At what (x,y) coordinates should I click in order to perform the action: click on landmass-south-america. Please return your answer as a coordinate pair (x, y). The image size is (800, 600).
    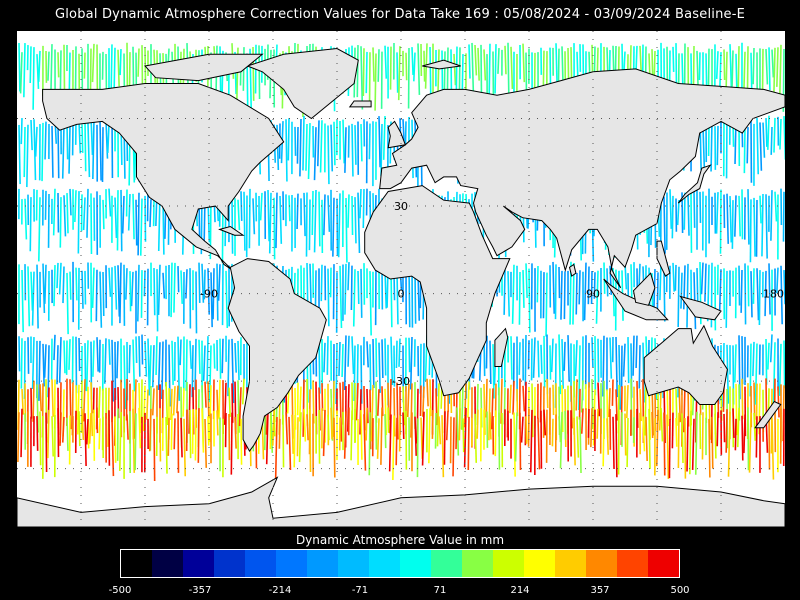
    Looking at the image, I should click on (277, 355).